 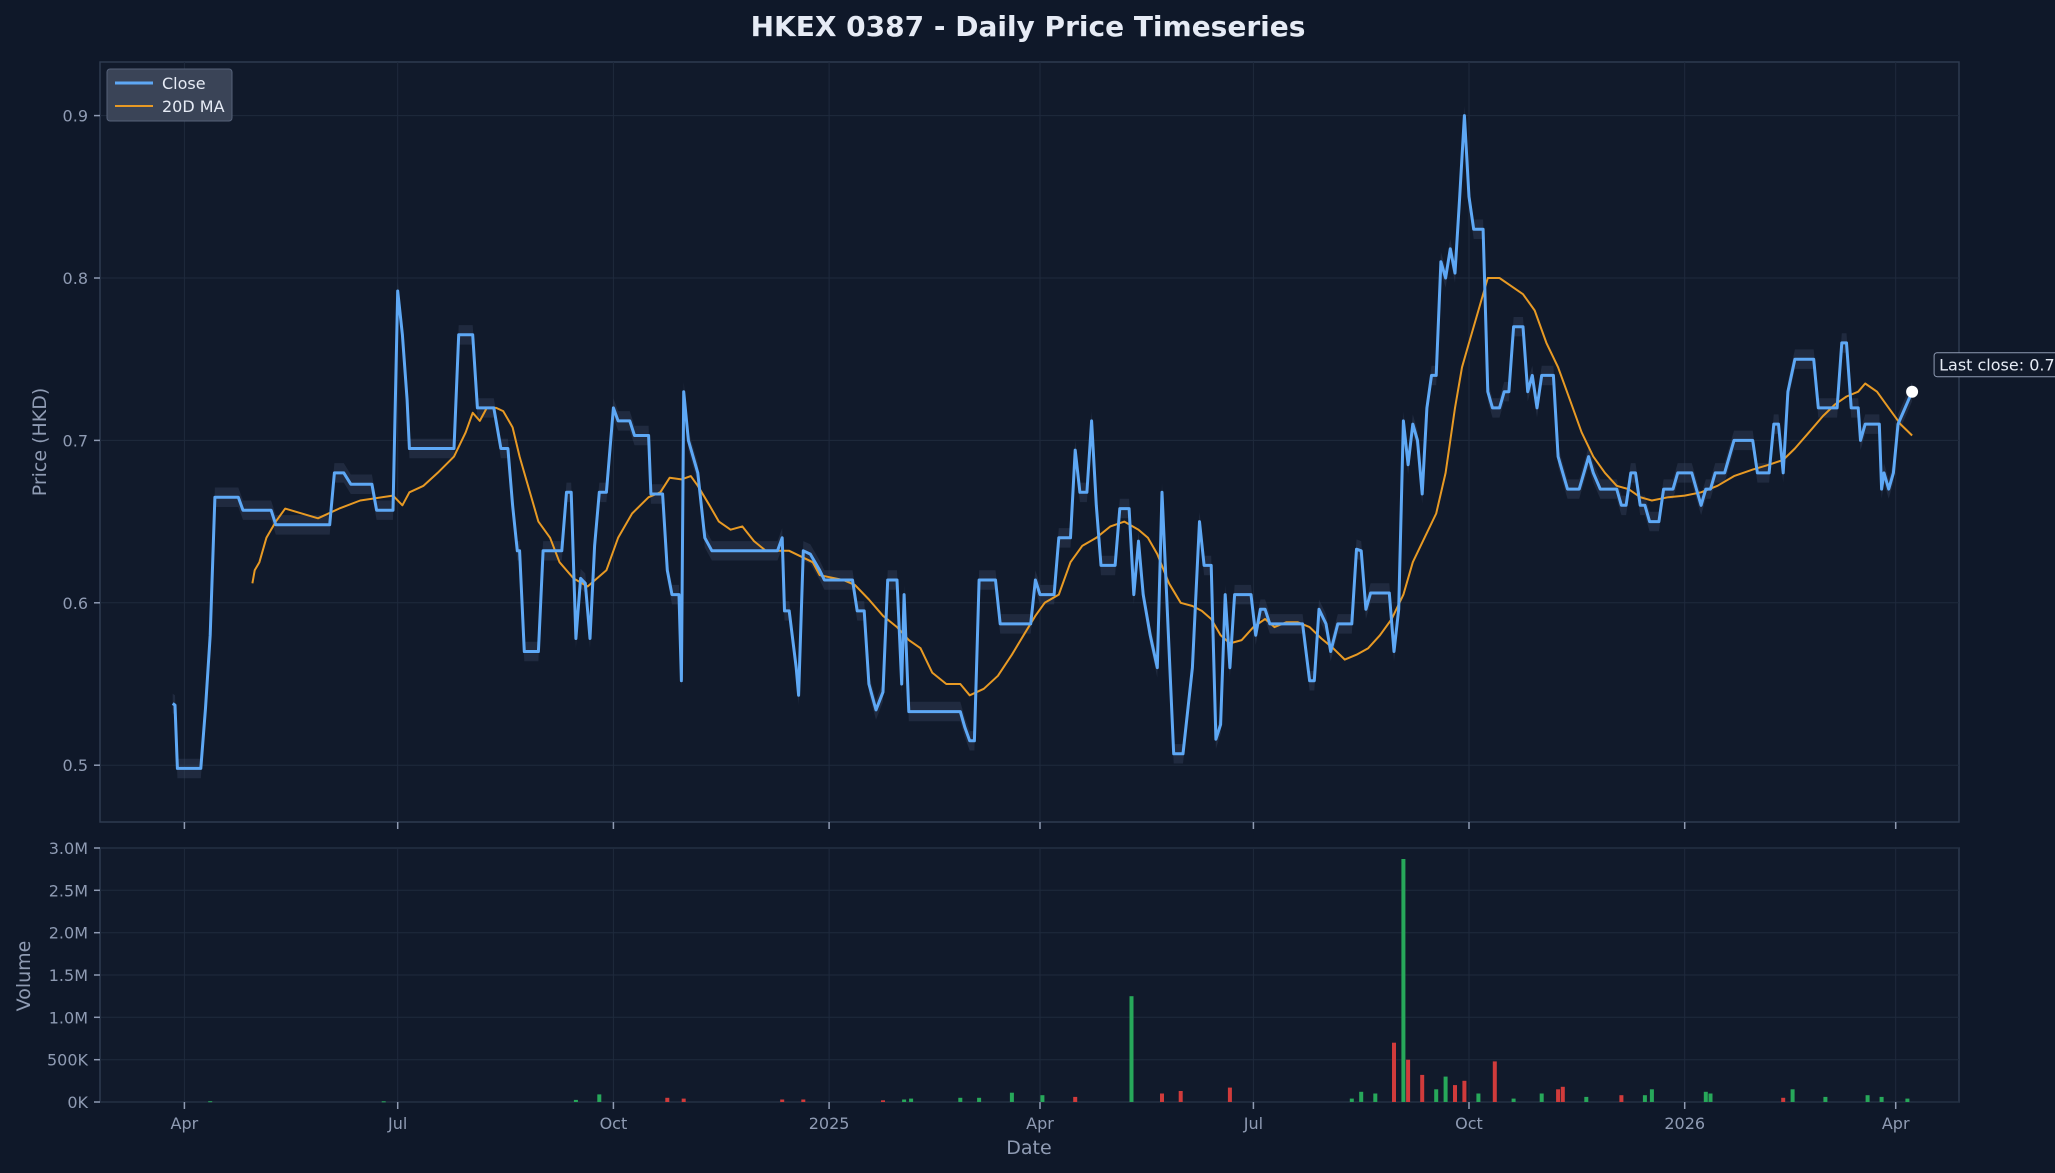 I want to click on x-tick-label: 2026, so click(x=1684, y=1123).